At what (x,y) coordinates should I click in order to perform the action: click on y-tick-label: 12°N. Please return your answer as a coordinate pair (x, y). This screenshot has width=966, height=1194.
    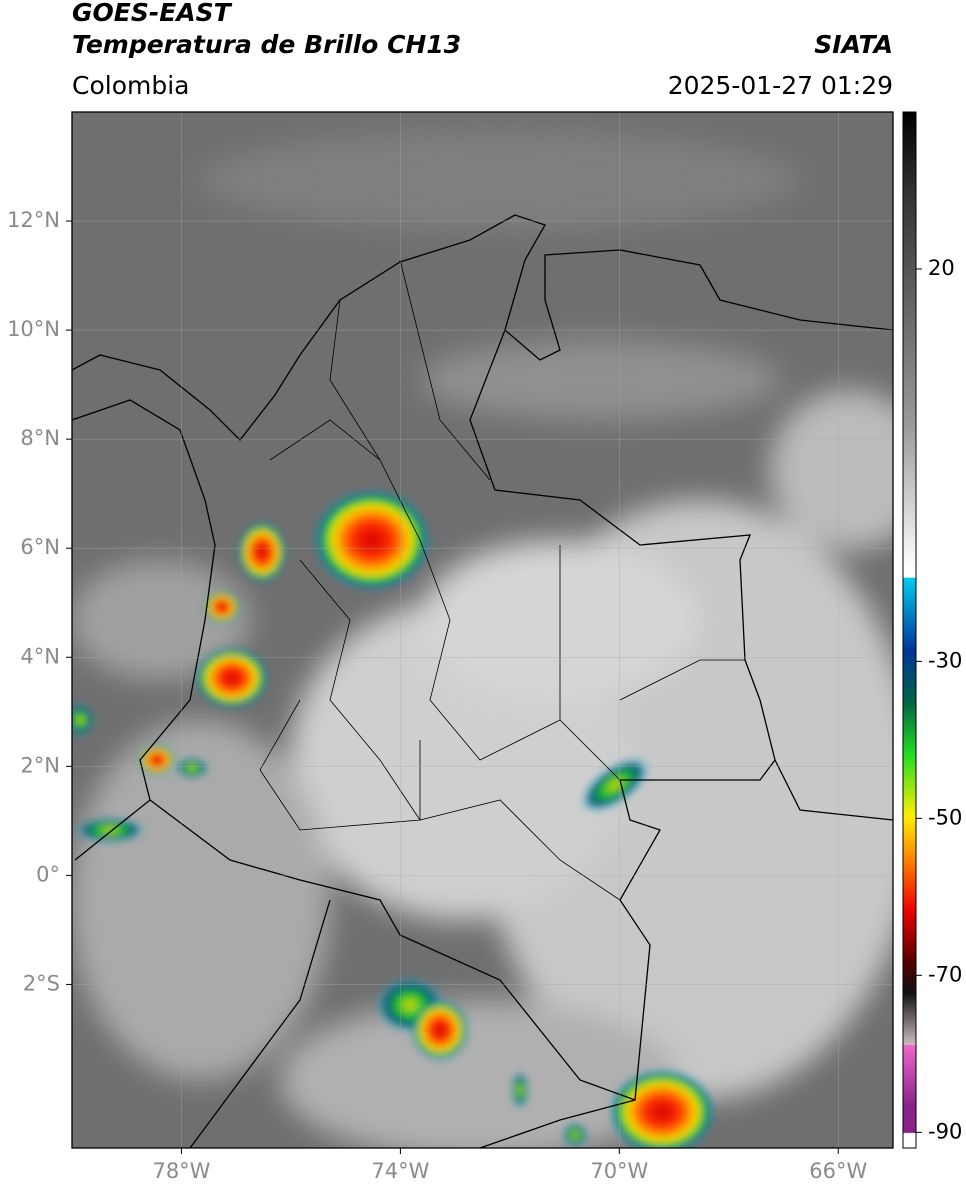
    Looking at the image, I should click on (33, 220).